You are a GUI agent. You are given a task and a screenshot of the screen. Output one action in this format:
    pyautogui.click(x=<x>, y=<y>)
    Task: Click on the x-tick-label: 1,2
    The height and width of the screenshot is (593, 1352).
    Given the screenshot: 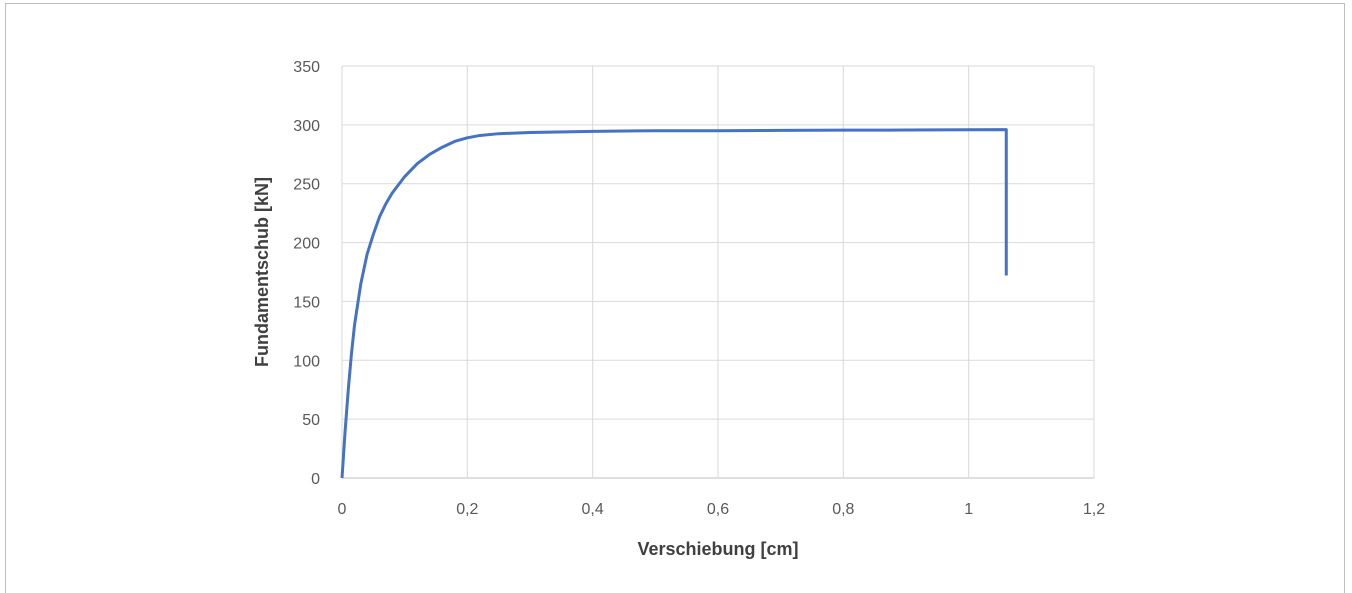 What is the action you would take?
    pyautogui.click(x=1094, y=509)
    